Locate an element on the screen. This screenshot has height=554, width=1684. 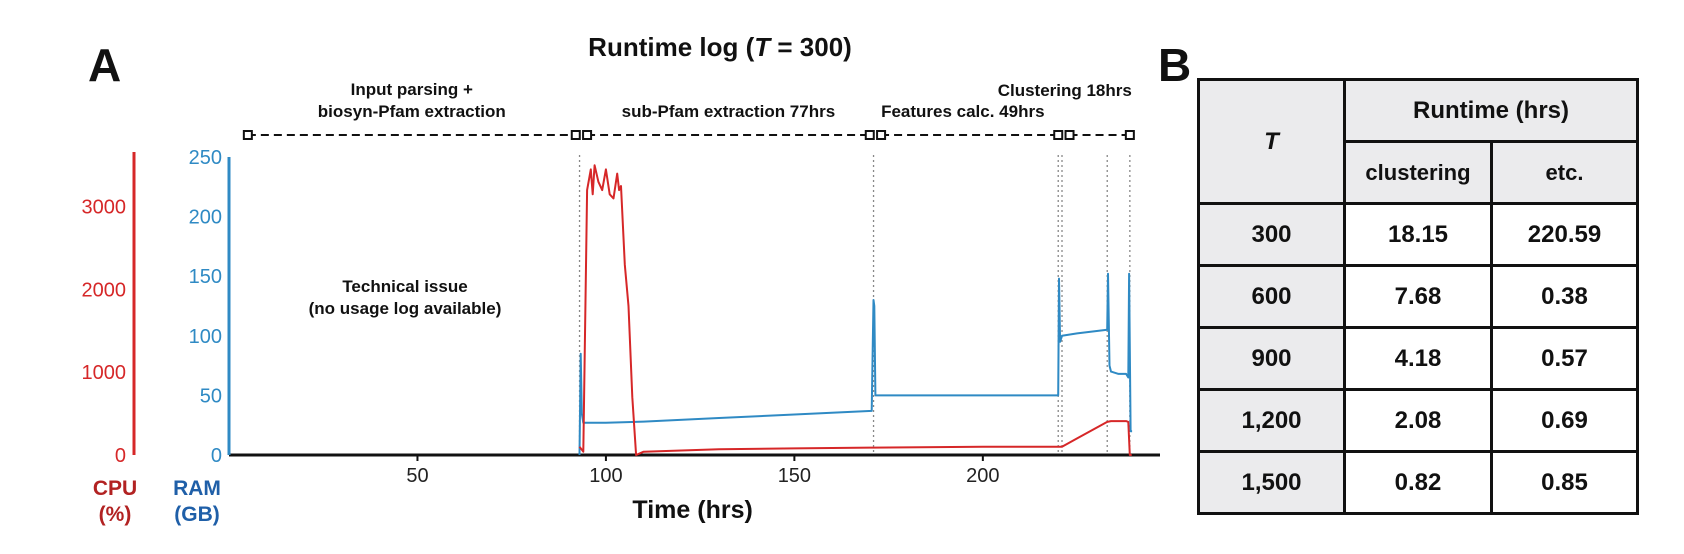
table-row: 1,200 2.08 0.69 is located at coordinates (1418, 420).